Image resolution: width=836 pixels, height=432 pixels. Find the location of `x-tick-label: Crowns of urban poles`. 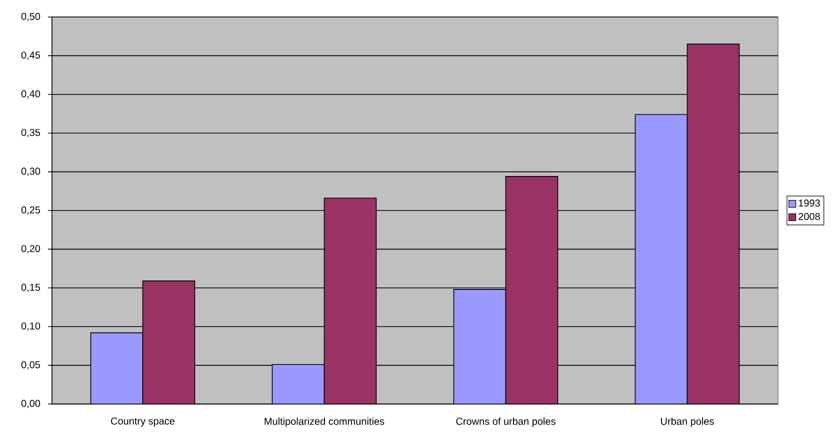

x-tick-label: Crowns of urban poles is located at coordinates (506, 422).